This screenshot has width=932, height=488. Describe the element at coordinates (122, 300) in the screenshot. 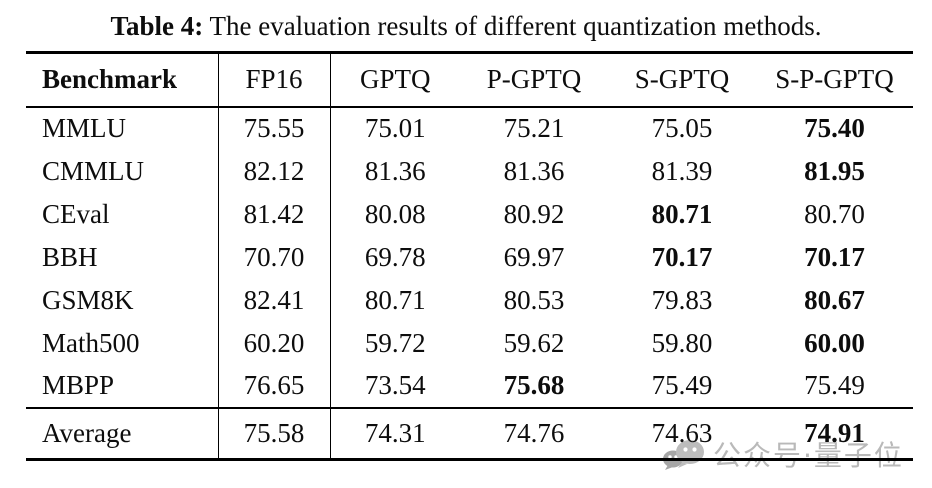

I see `benchmark-cell: GSM8K` at that location.